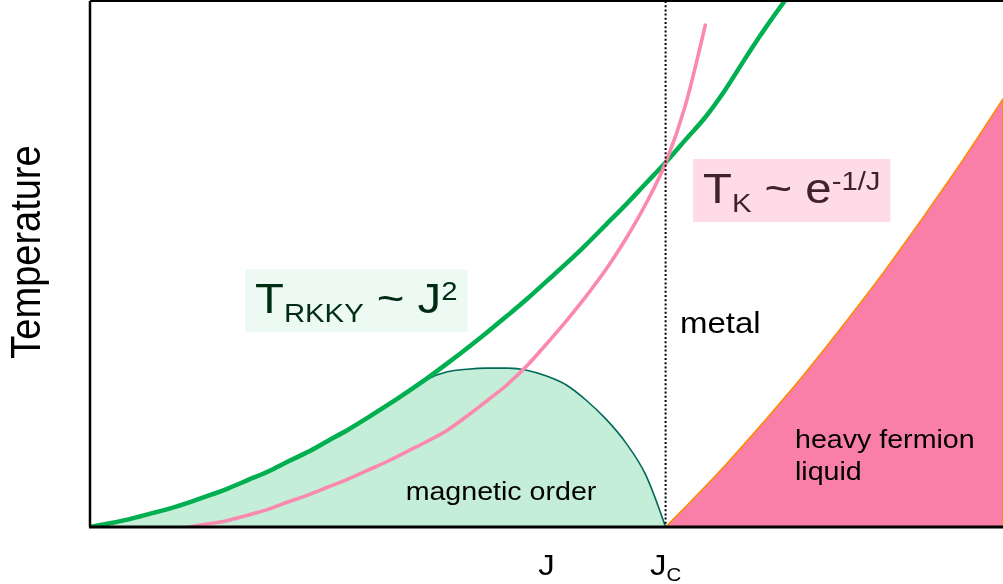 This screenshot has height=584, width=1003. I want to click on annotation: metal, so click(720, 322).